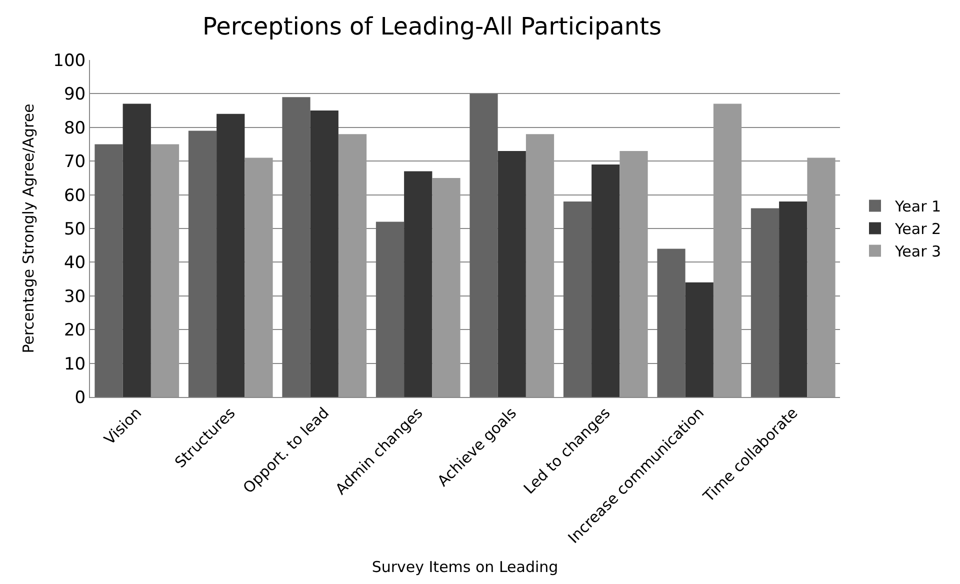 Image resolution: width=960 pixels, height=584 pixels. I want to click on legend-label: Year 3, so click(918, 251).